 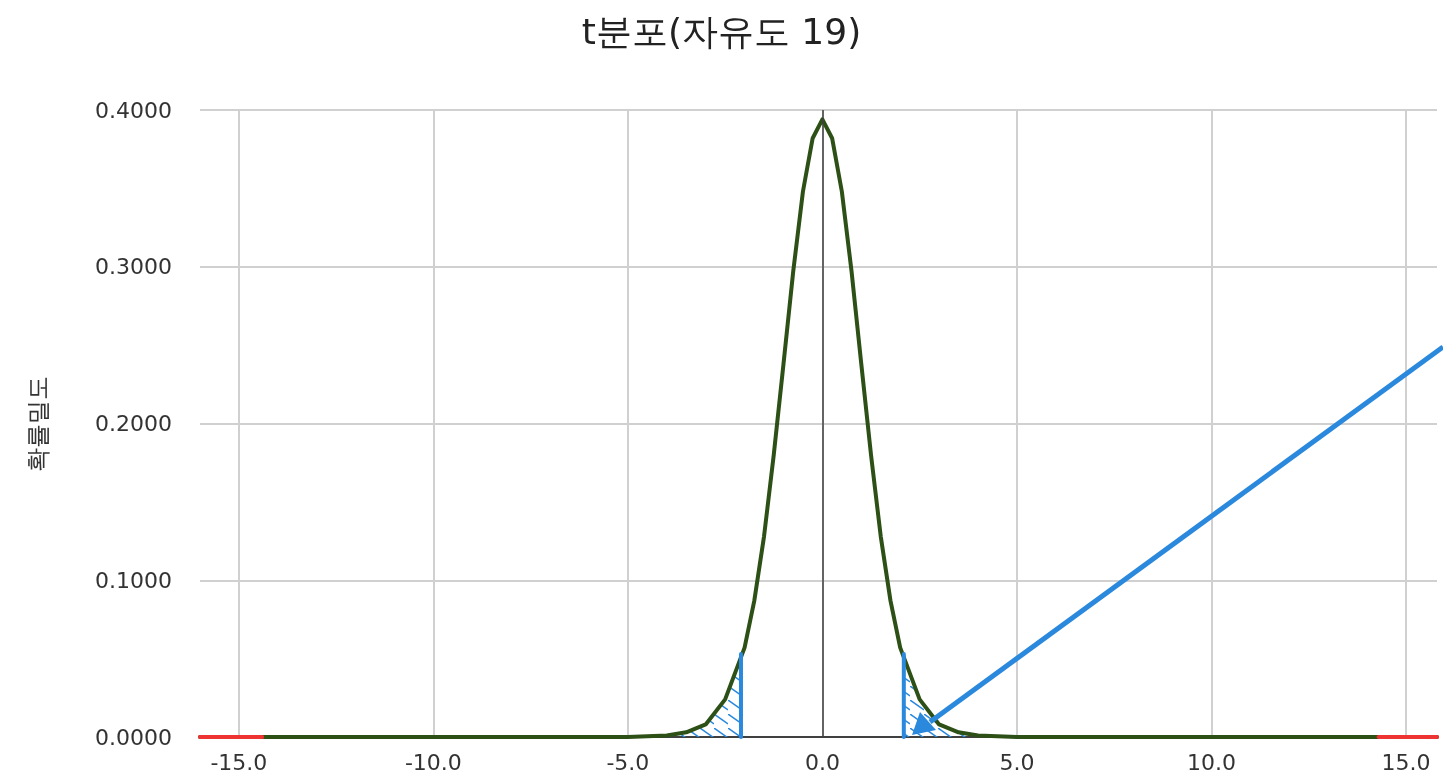 I want to click on chart-title: t분포(자유도 19), so click(x=721, y=31).